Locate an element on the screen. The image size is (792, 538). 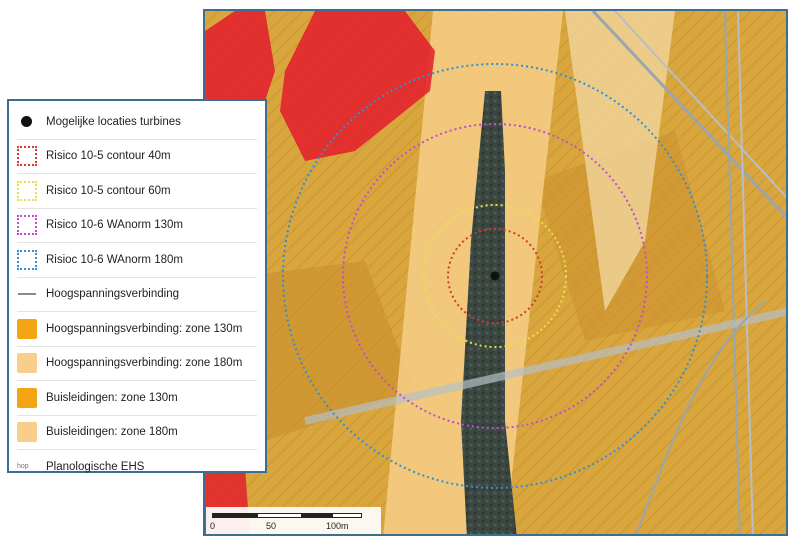
legend-item-pipeline-zone-130m: Buisleidingen: zone 130m is located at coordinates (137, 398).